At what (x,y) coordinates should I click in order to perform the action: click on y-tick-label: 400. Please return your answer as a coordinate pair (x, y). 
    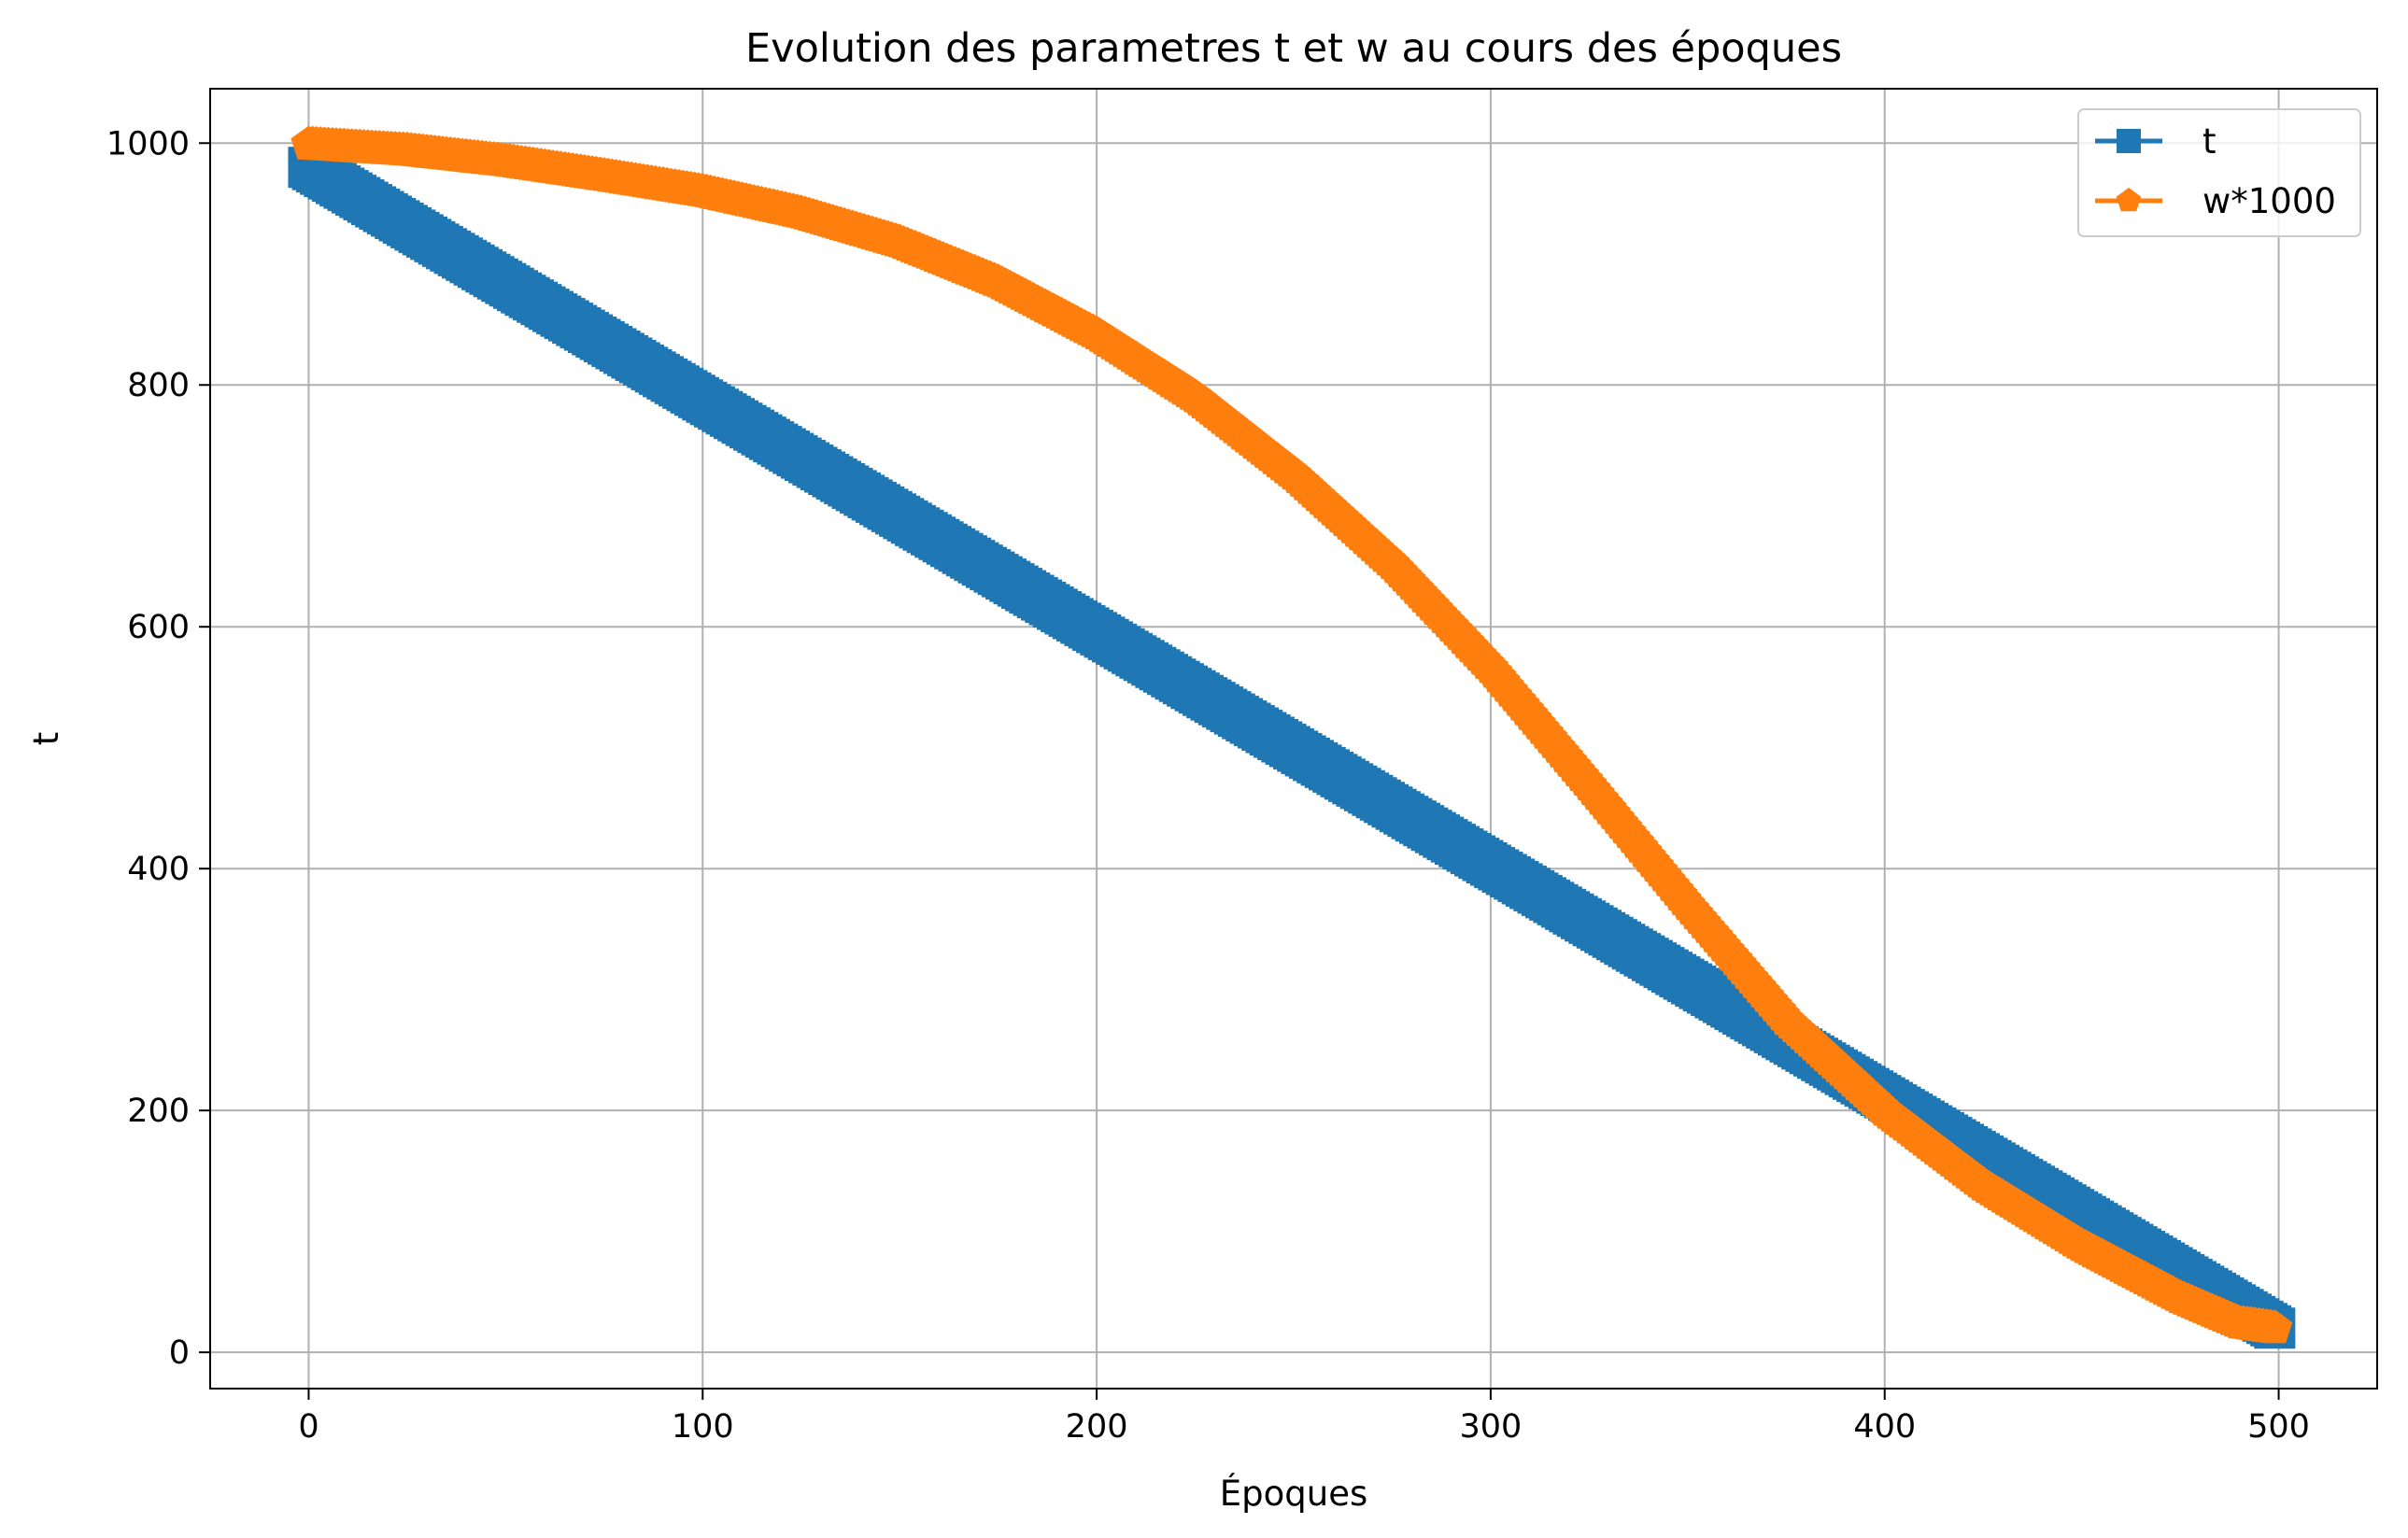
    Looking at the image, I should click on (158, 869).